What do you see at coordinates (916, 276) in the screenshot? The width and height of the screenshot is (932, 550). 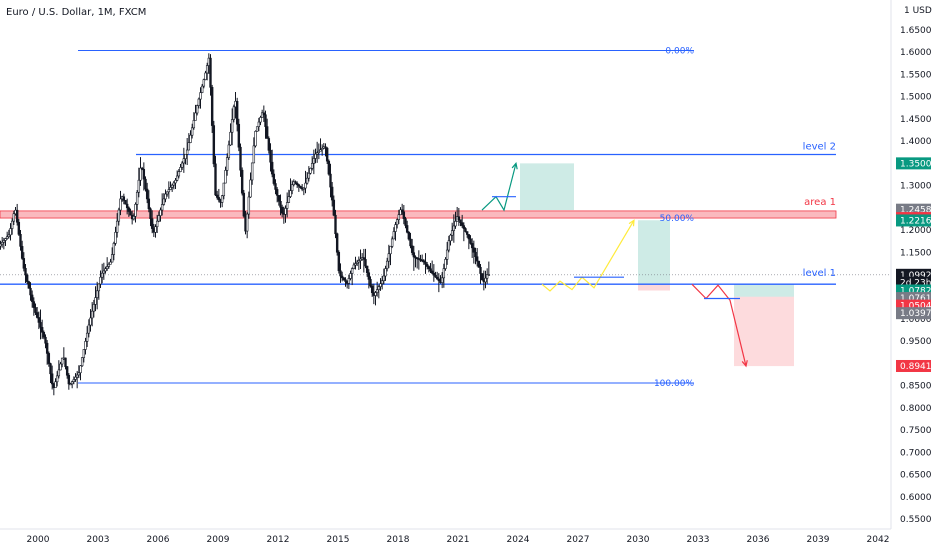 I see `price-tag-label: 1.09925` at bounding box center [916, 276].